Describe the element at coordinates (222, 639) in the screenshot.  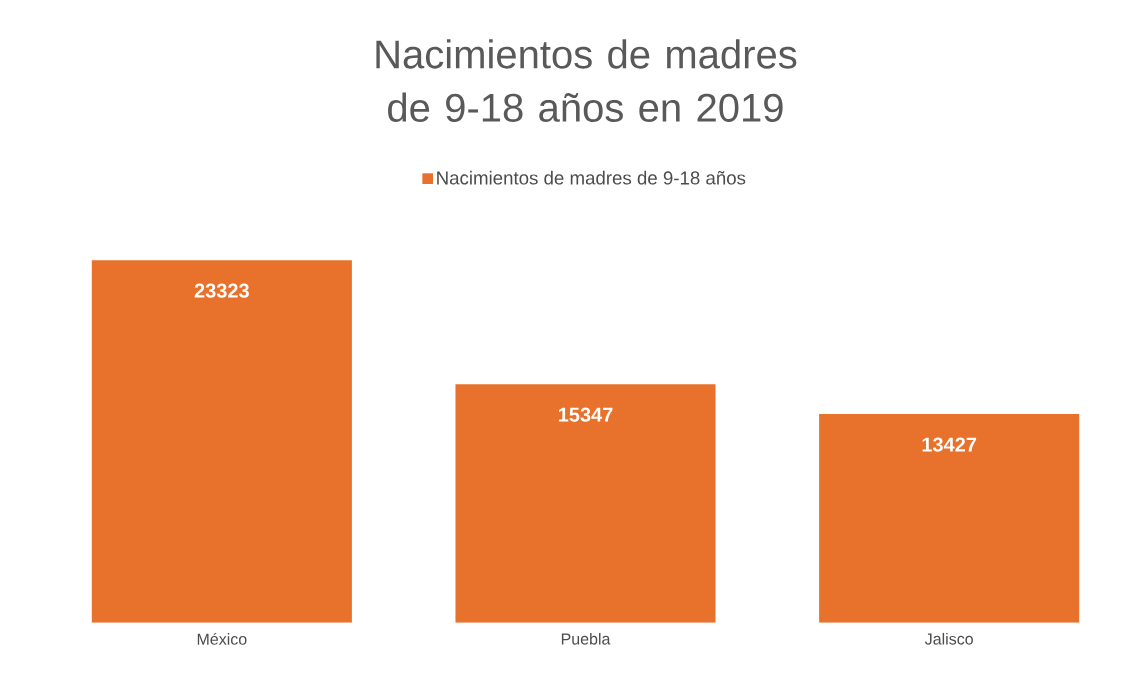
I see `x-tick-label: México` at that location.